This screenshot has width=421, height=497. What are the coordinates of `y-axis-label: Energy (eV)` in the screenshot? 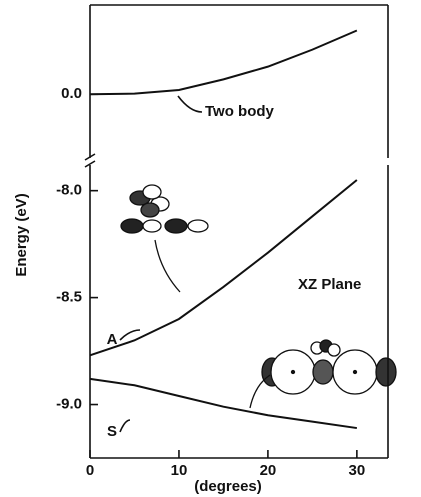 It's located at (21, 234).